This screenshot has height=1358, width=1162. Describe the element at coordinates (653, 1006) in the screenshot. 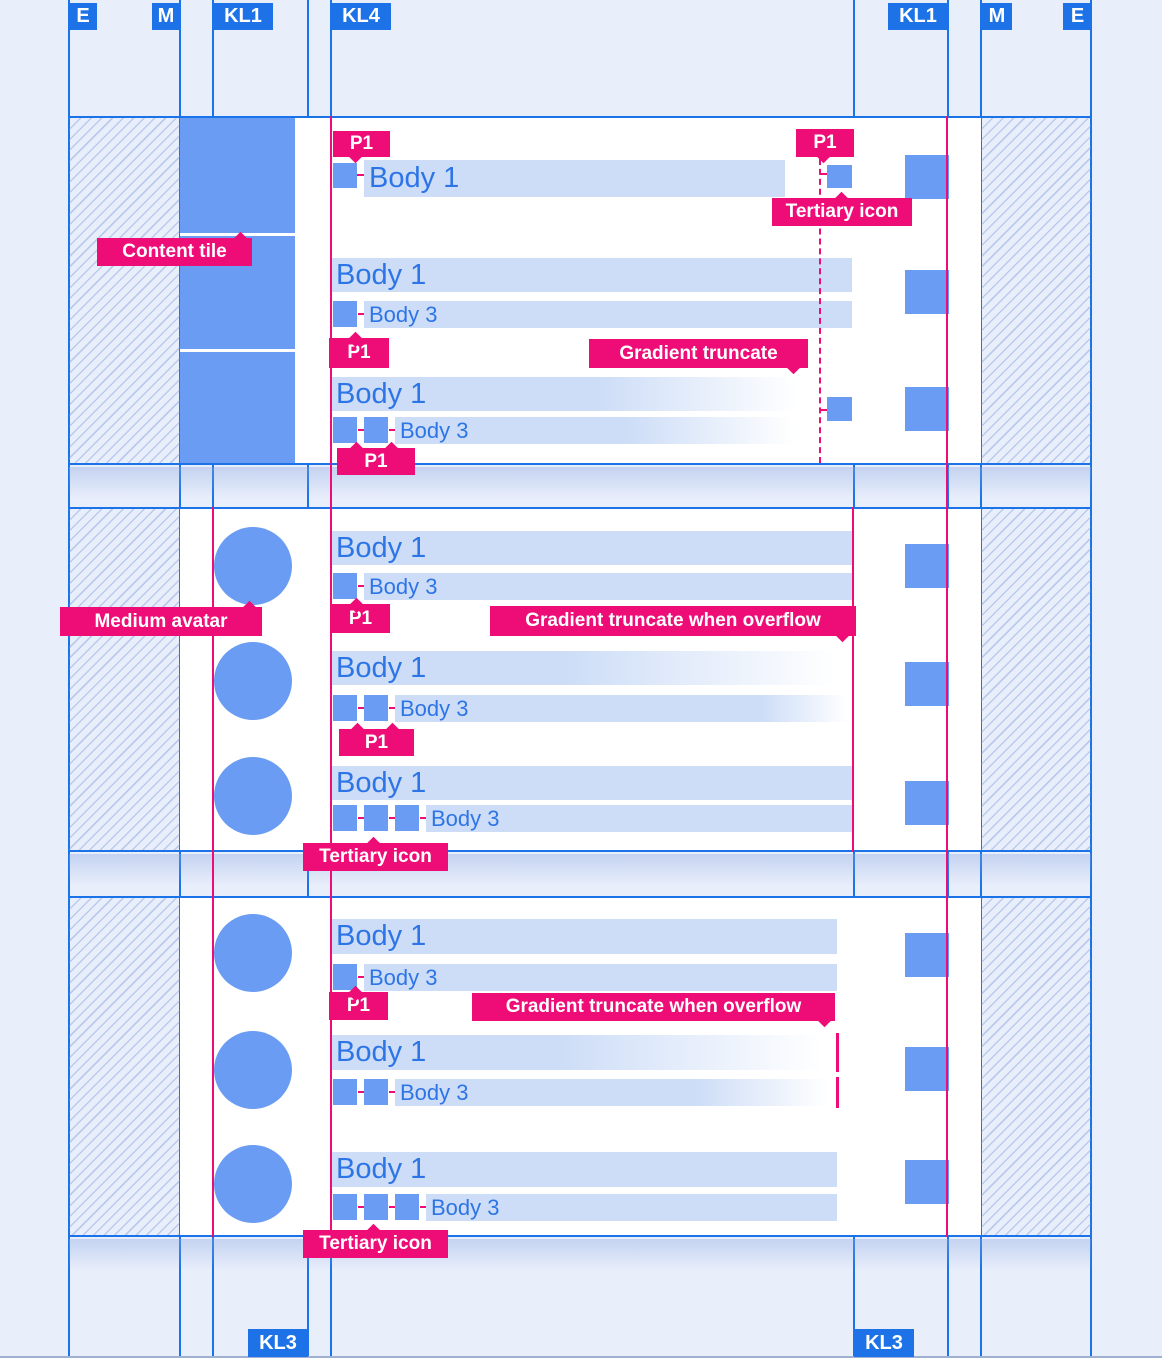

I see `chip-label: Gradient truncate when overflow` at that location.